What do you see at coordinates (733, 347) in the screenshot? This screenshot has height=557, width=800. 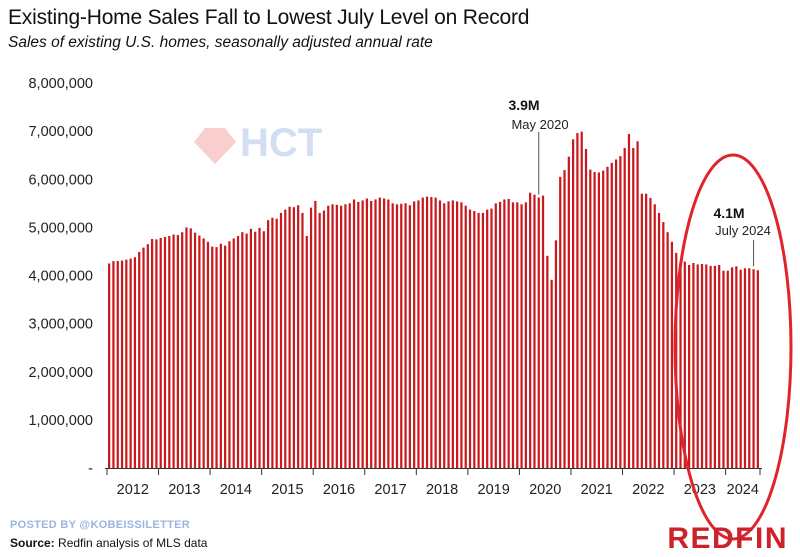 I see `highlight-ellipse` at bounding box center [733, 347].